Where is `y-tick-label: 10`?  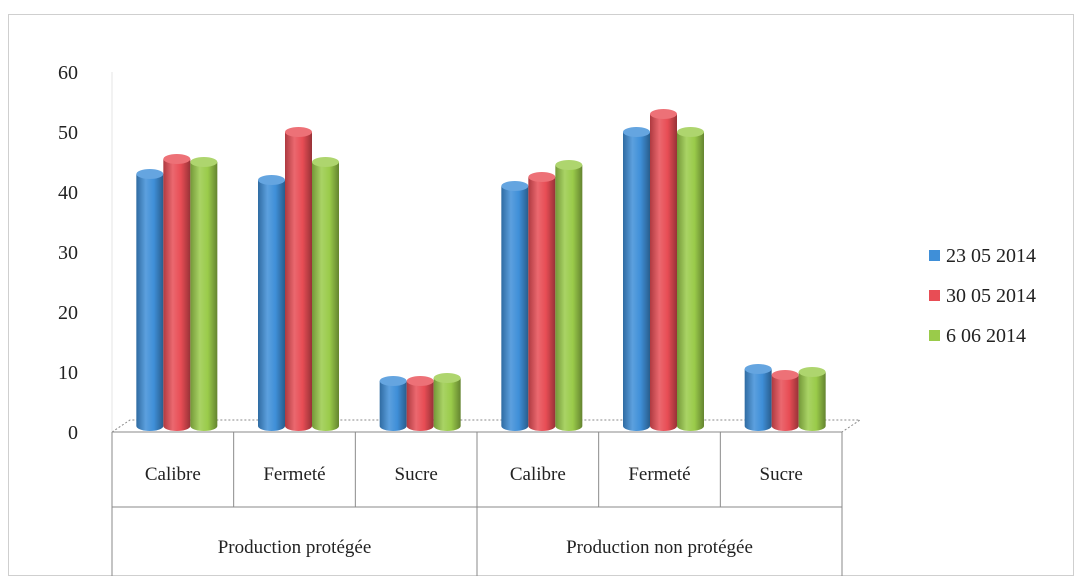
y-tick-label: 10 is located at coordinates (68, 373).